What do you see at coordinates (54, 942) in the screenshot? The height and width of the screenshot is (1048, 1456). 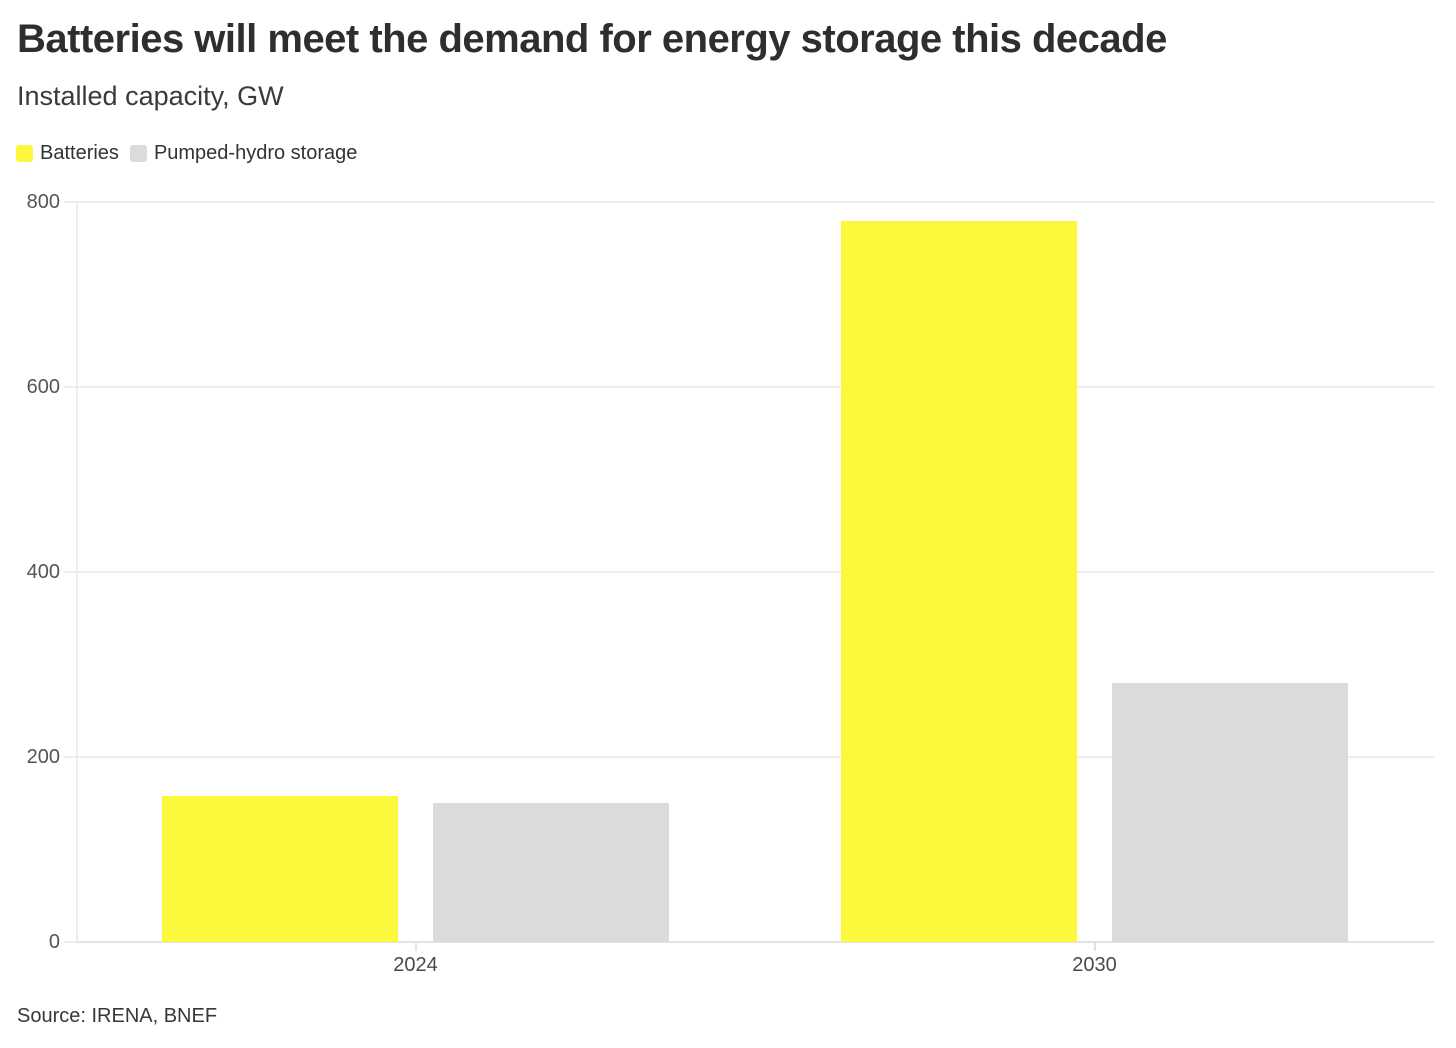 I see `y-tick-label-0: 0` at bounding box center [54, 942].